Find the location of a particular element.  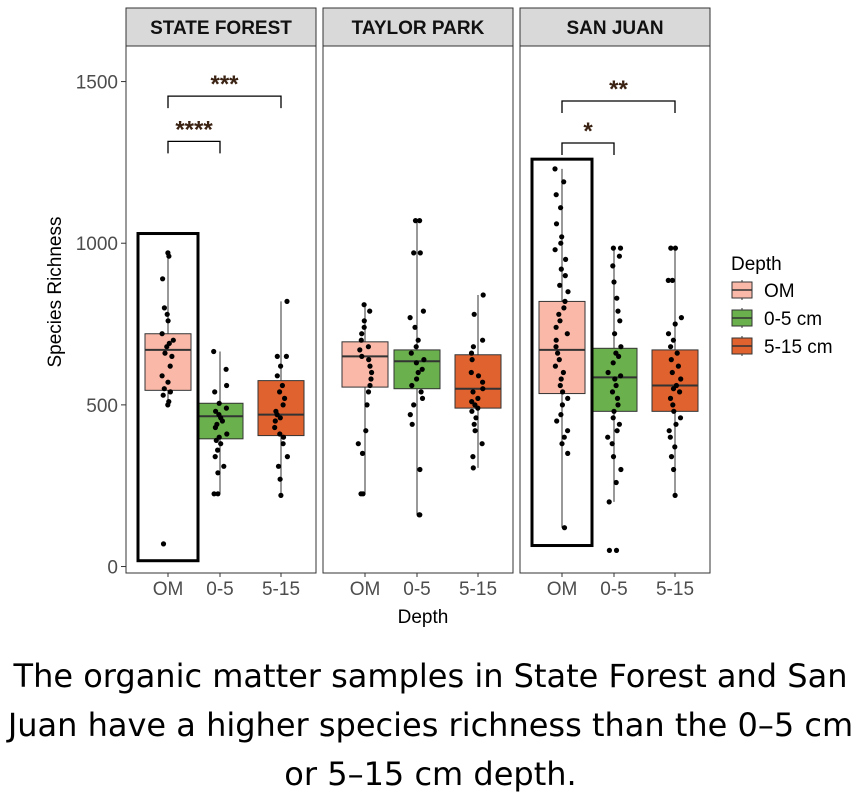

x-tick-label: OM is located at coordinates (562, 589).